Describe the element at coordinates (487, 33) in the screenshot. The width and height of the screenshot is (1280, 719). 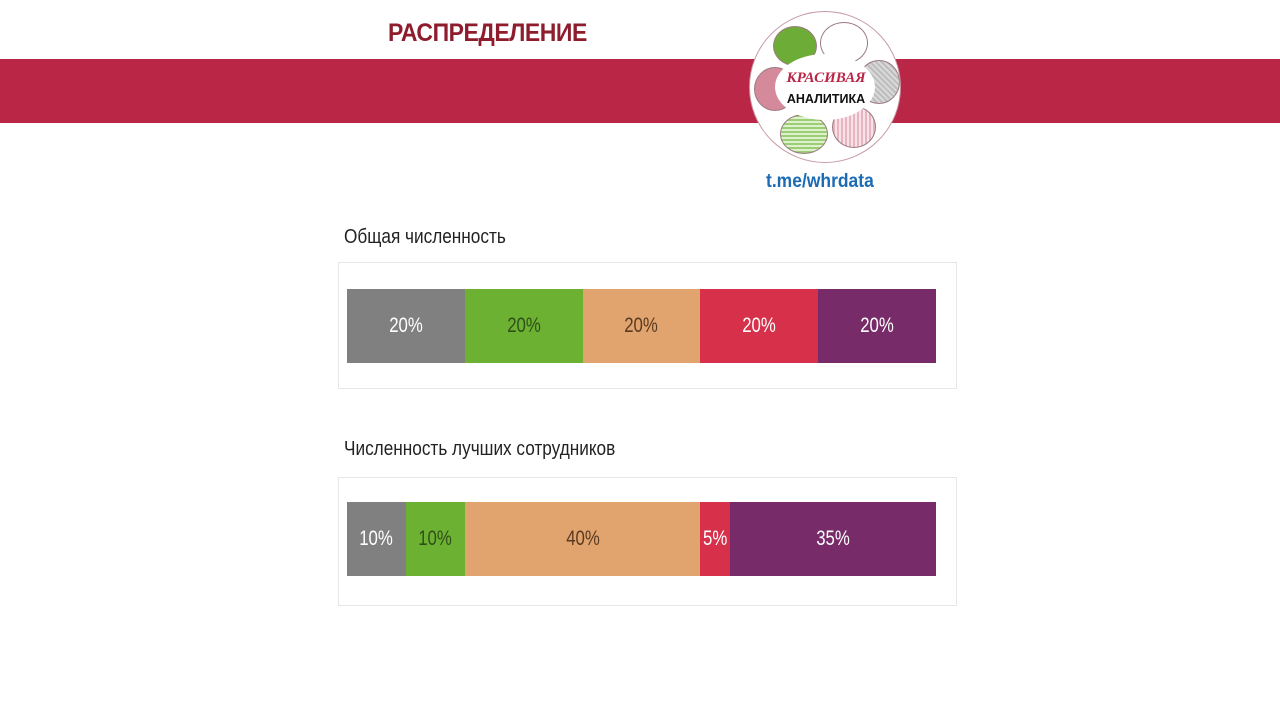
I see `page-title: РАСПРЕДЕЛЕНИЕ` at that location.